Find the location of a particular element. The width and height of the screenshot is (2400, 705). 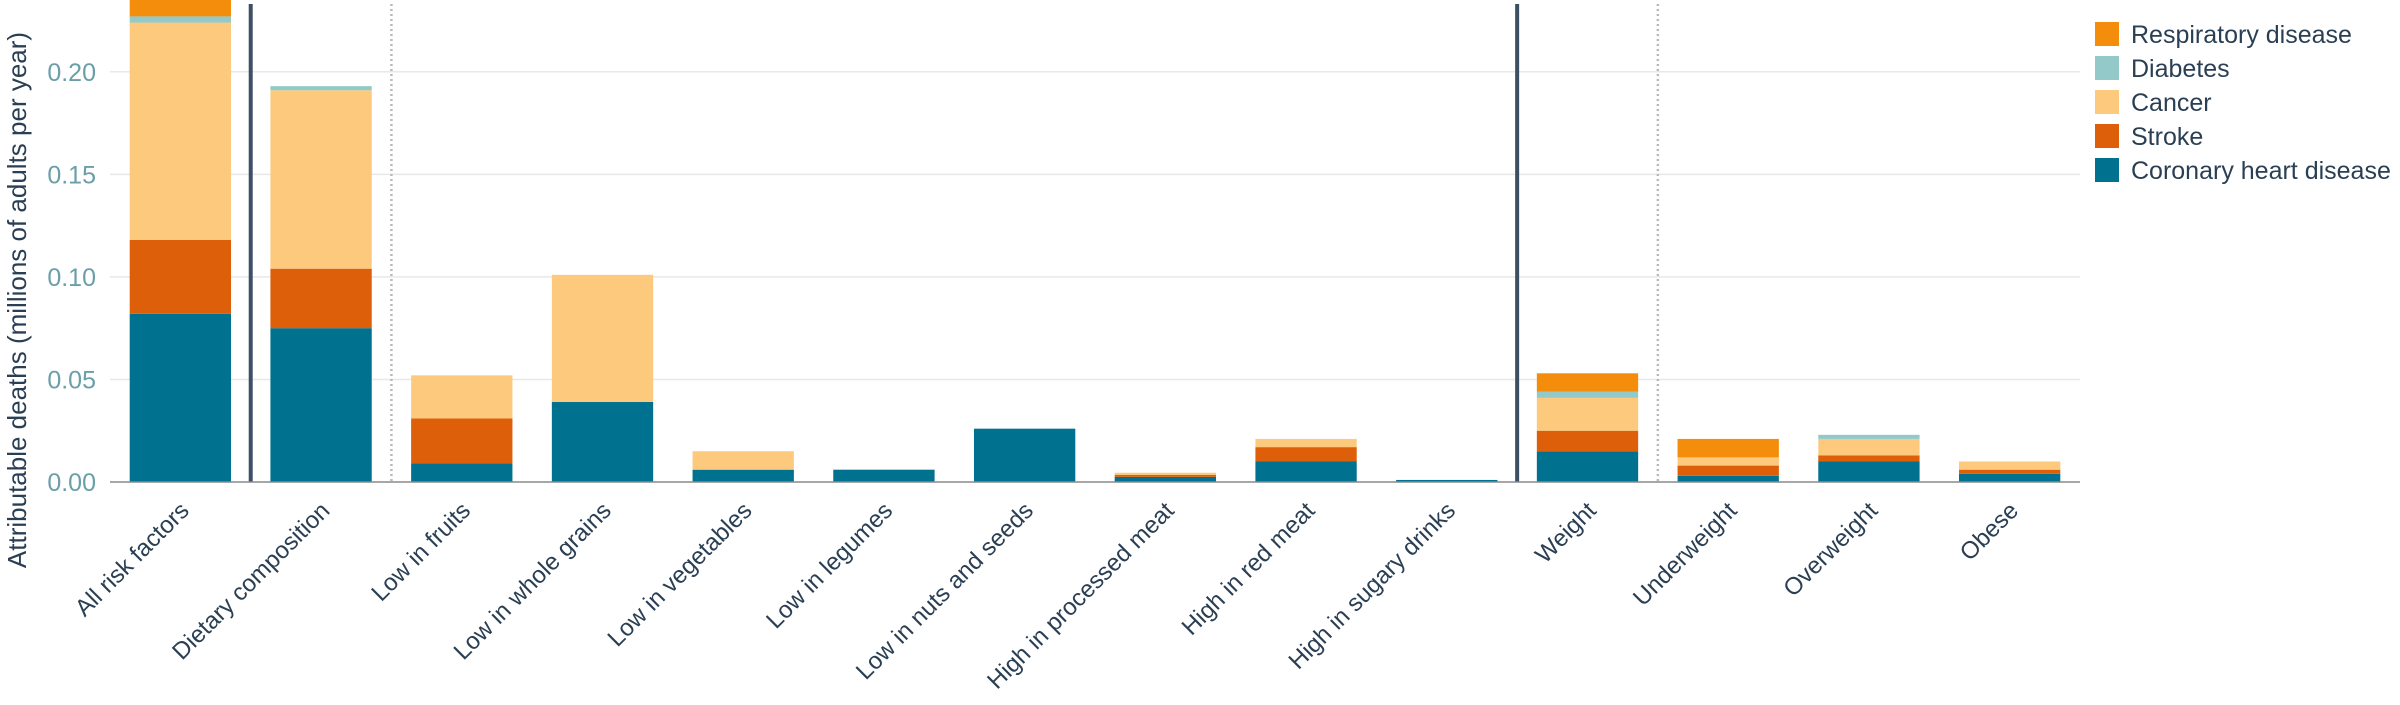

legend-label: Cancer is located at coordinates (2171, 103).